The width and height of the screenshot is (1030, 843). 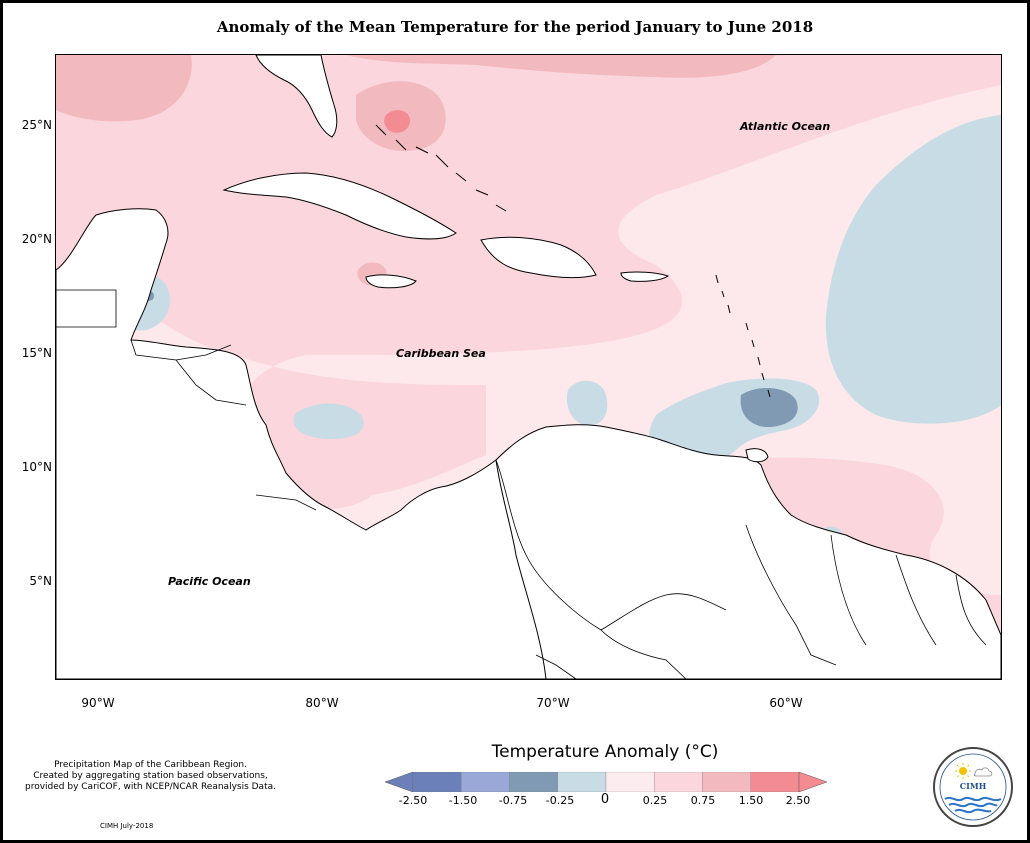 I want to click on legend-arrow-left, so click(x=399, y=782).